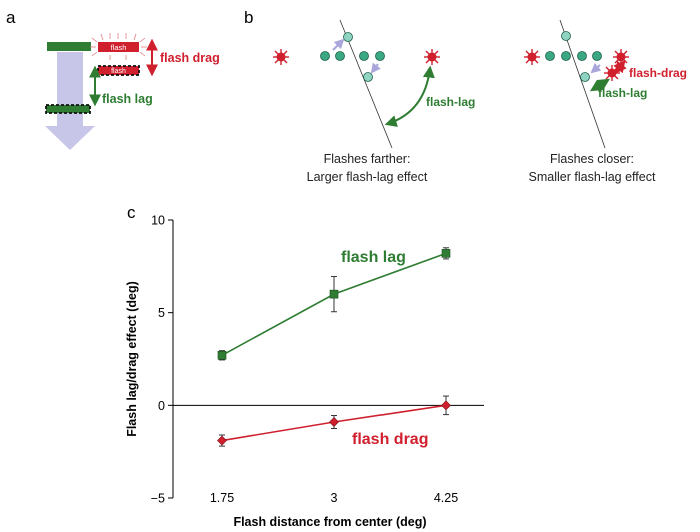 This screenshot has width=700, height=532. What do you see at coordinates (592, 159) in the screenshot?
I see `caption-right-line1: Flashes closer:` at bounding box center [592, 159].